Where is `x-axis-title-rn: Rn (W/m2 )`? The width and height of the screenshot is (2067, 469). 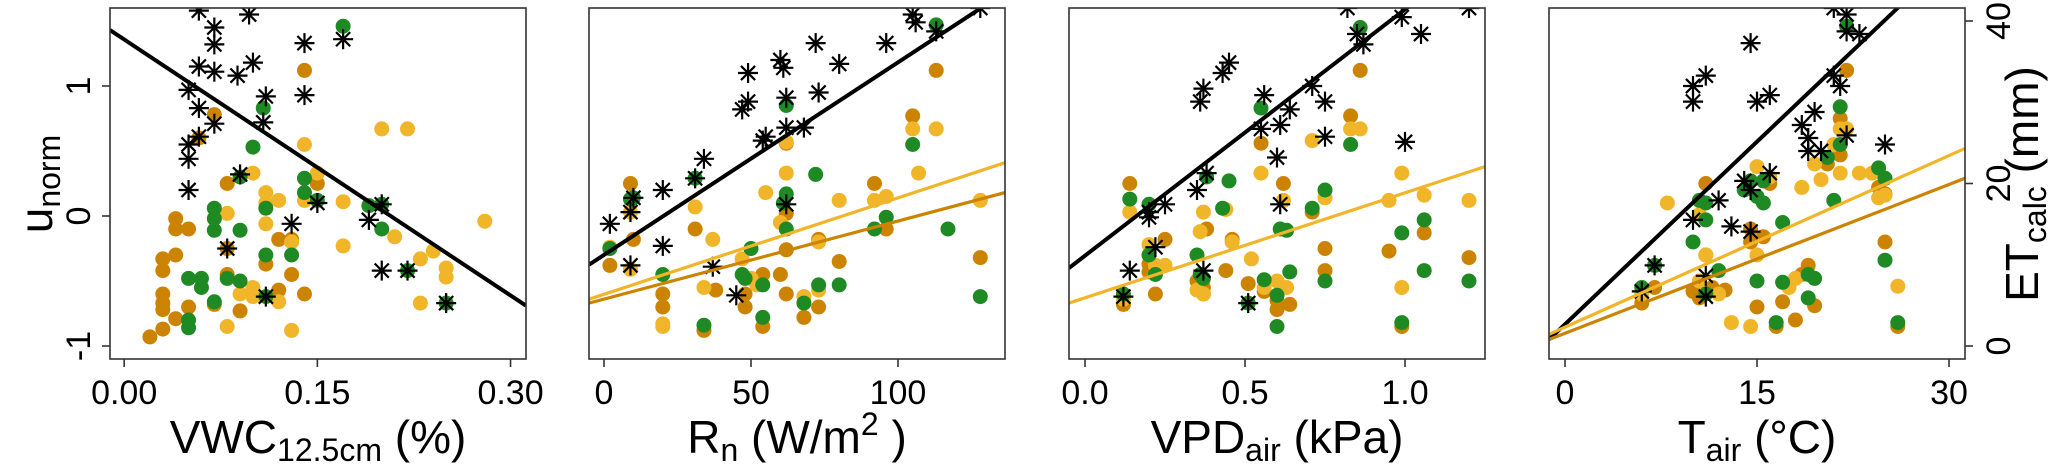
x-axis-title-rn: Rn (W/m2 ) is located at coordinates (797, 437).